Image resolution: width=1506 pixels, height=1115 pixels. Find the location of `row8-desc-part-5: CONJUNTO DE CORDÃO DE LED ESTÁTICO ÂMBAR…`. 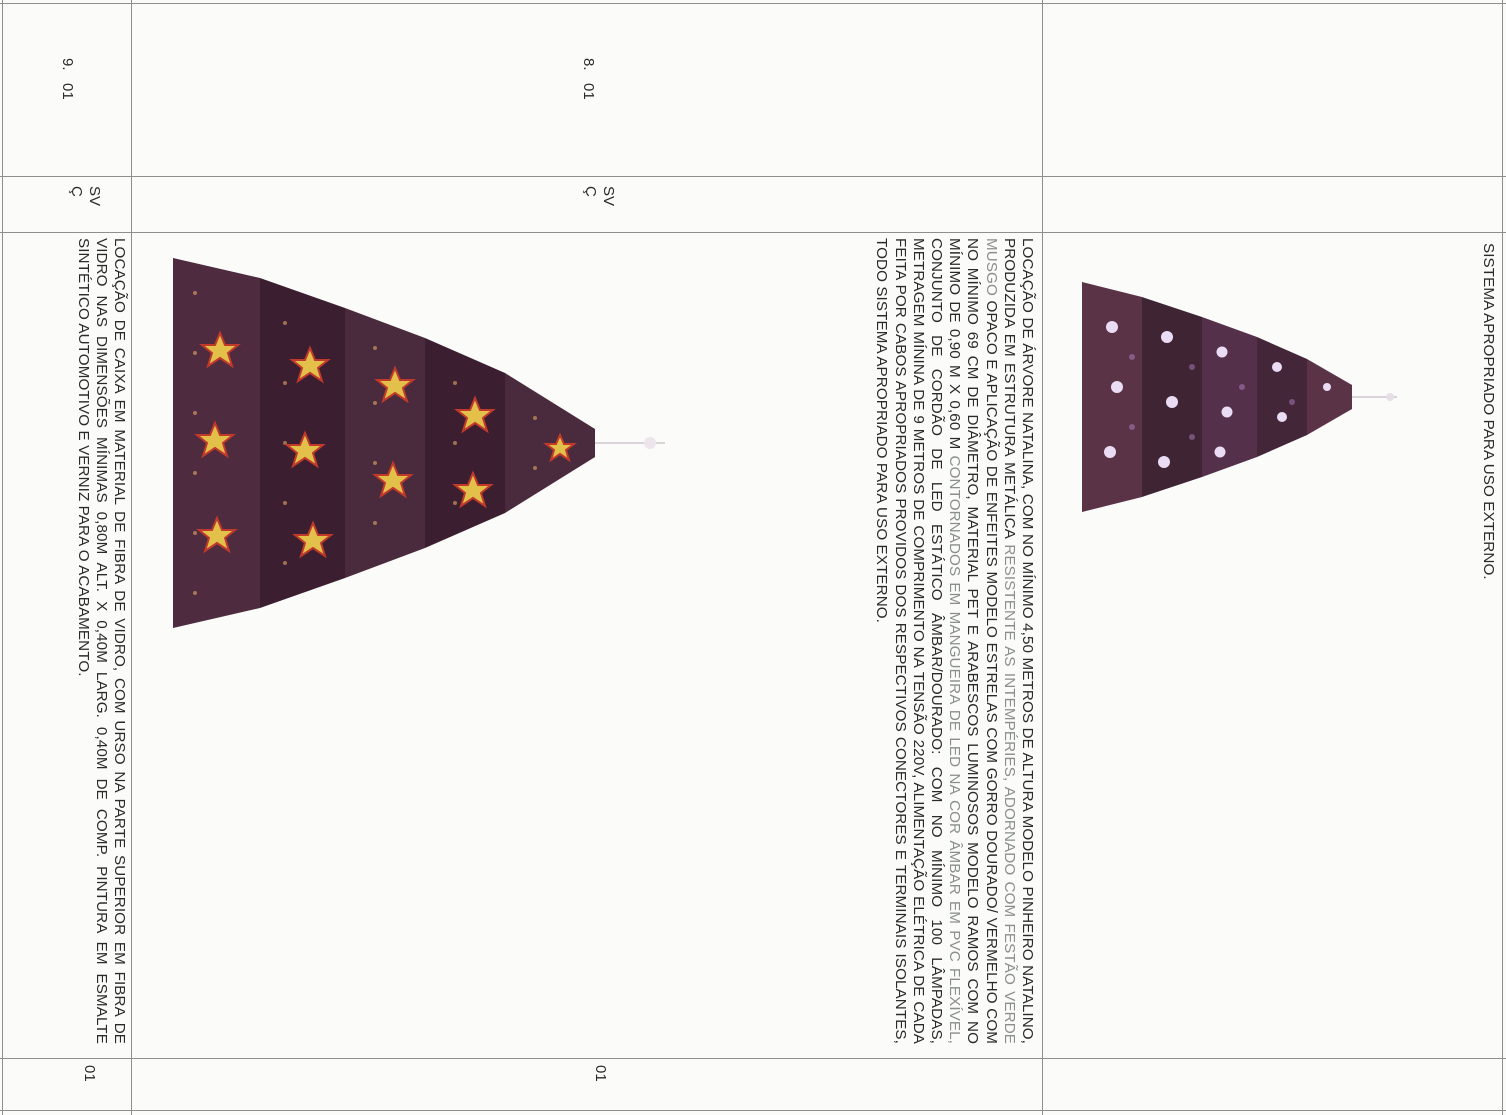

row8-desc-part-5: CONJUNTO DE CORDÃO DE LED ESTÁTICO ÂMBAR… is located at coordinates (909, 641).